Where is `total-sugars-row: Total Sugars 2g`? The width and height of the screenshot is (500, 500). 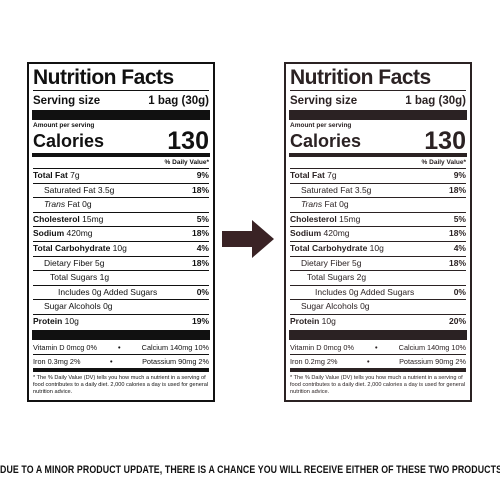
total-sugars-row: Total Sugars 2g is located at coordinates (378, 278).